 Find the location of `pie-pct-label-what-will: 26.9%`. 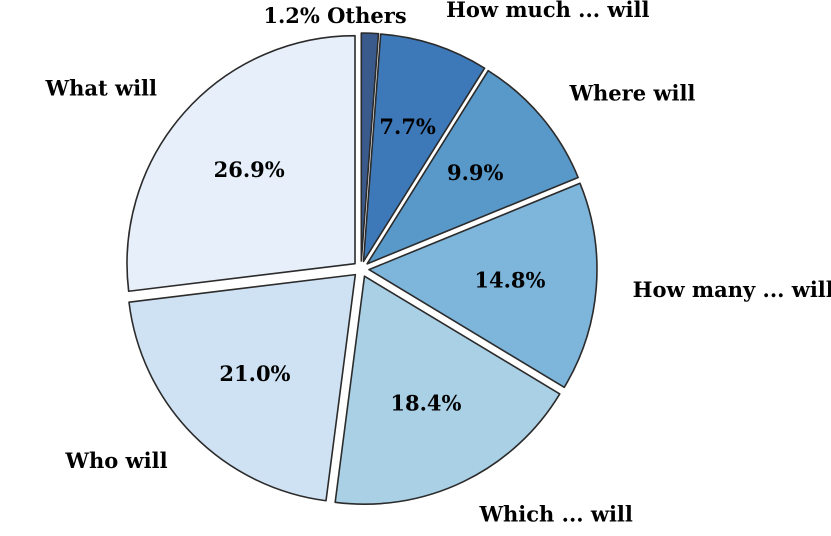

pie-pct-label-what-will: 26.9% is located at coordinates (249, 169).